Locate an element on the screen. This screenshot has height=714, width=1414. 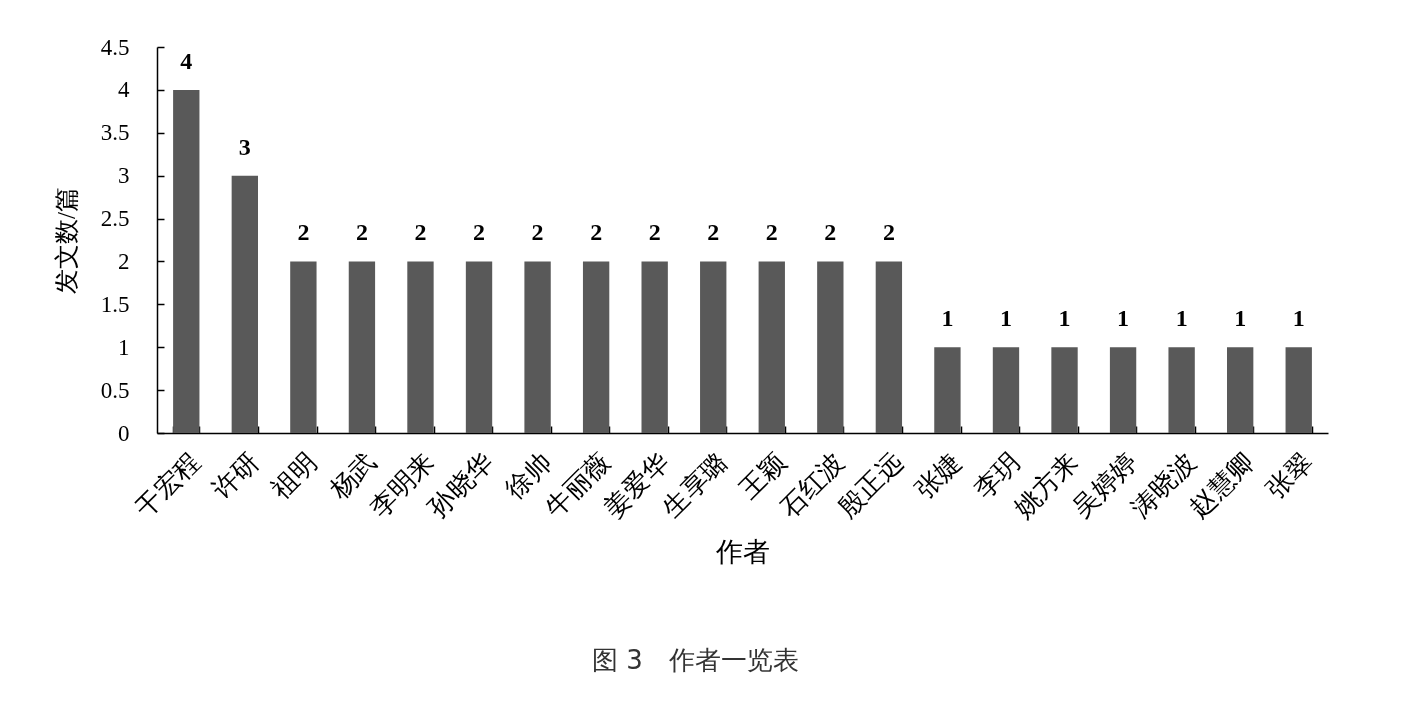
x-tick-label: 张婕 is located at coordinates (938, 476).